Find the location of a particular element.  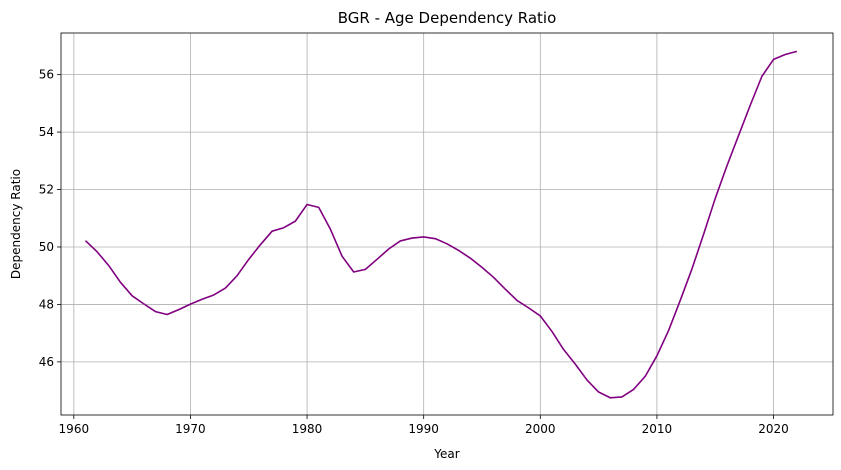

y-axis: 46 48 50 52 54 56 is located at coordinates (50, 218).